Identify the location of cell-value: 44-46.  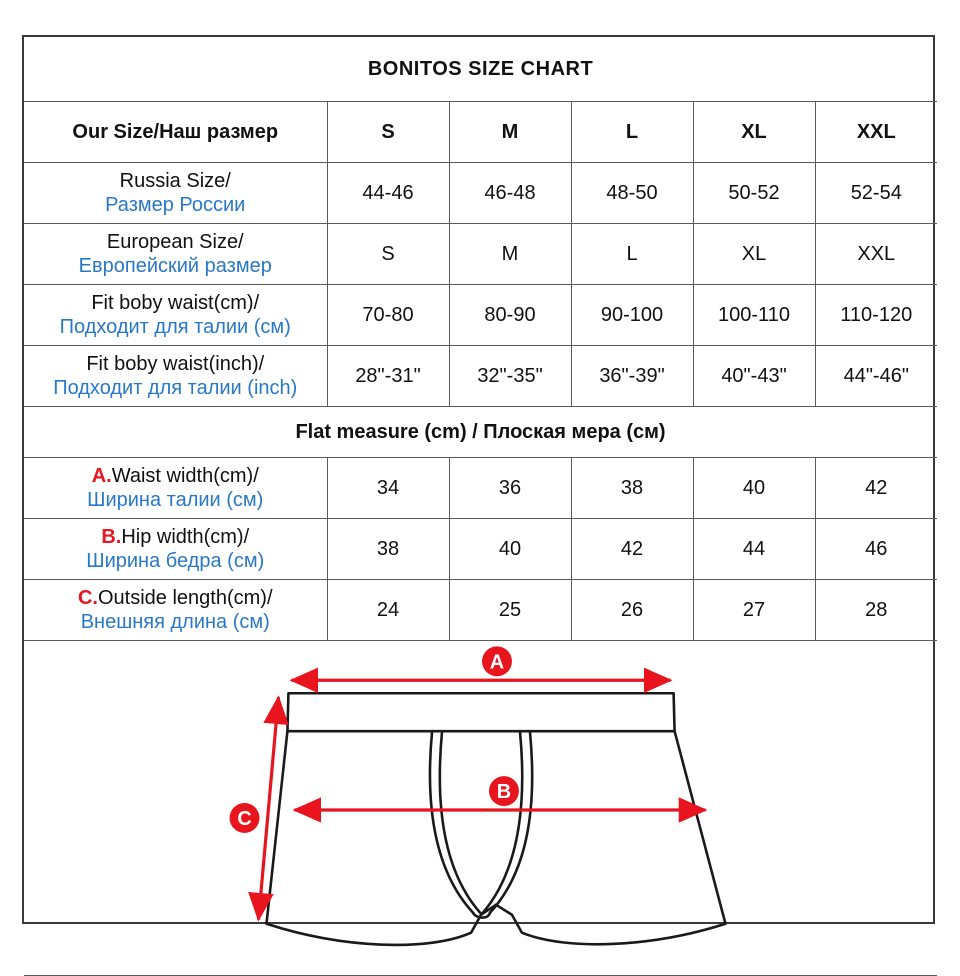
(388, 193).